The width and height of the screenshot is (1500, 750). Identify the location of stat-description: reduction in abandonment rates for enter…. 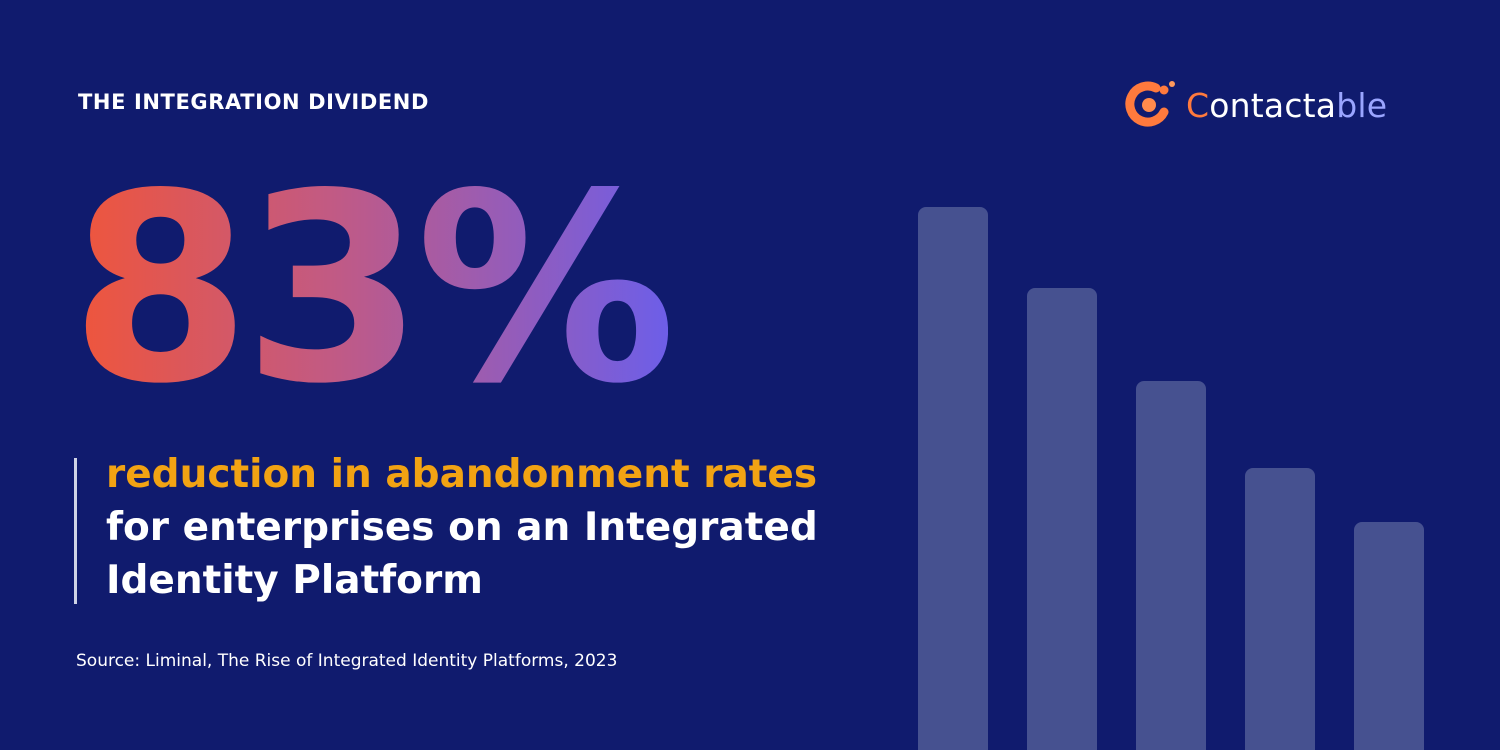
(486, 527).